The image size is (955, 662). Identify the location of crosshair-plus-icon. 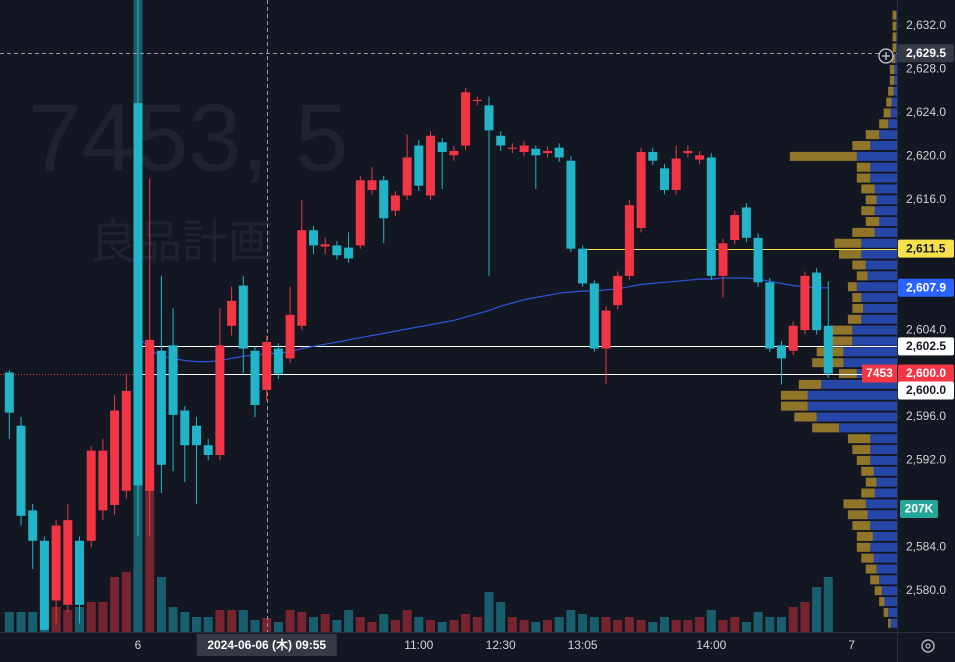
(886, 56).